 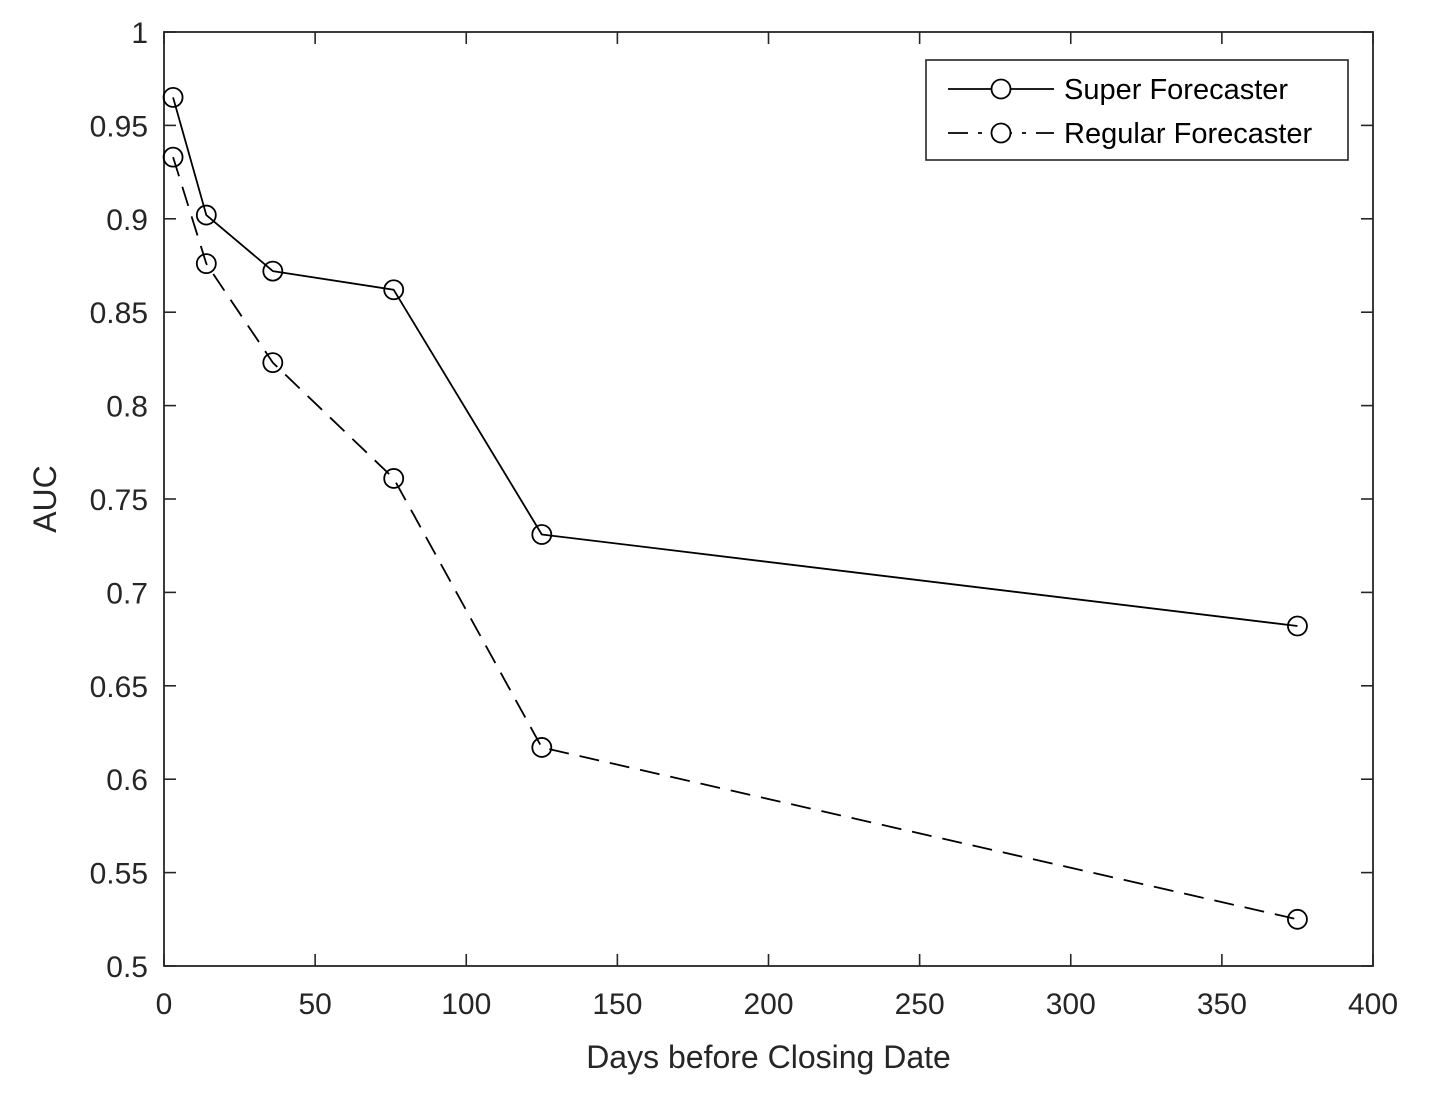 What do you see at coordinates (768, 1057) in the screenshot?
I see `x-axis-title: Days before Closing Date` at bounding box center [768, 1057].